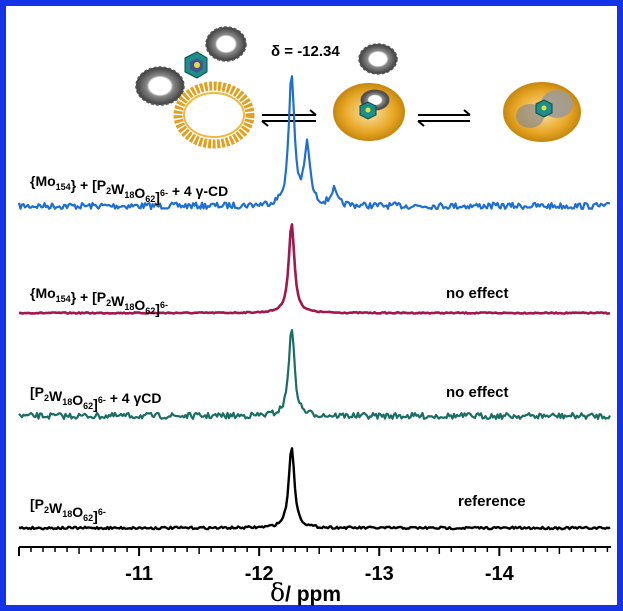 The width and height of the screenshot is (623, 611). I want to click on series-note-s2: no effect, so click(477, 293).